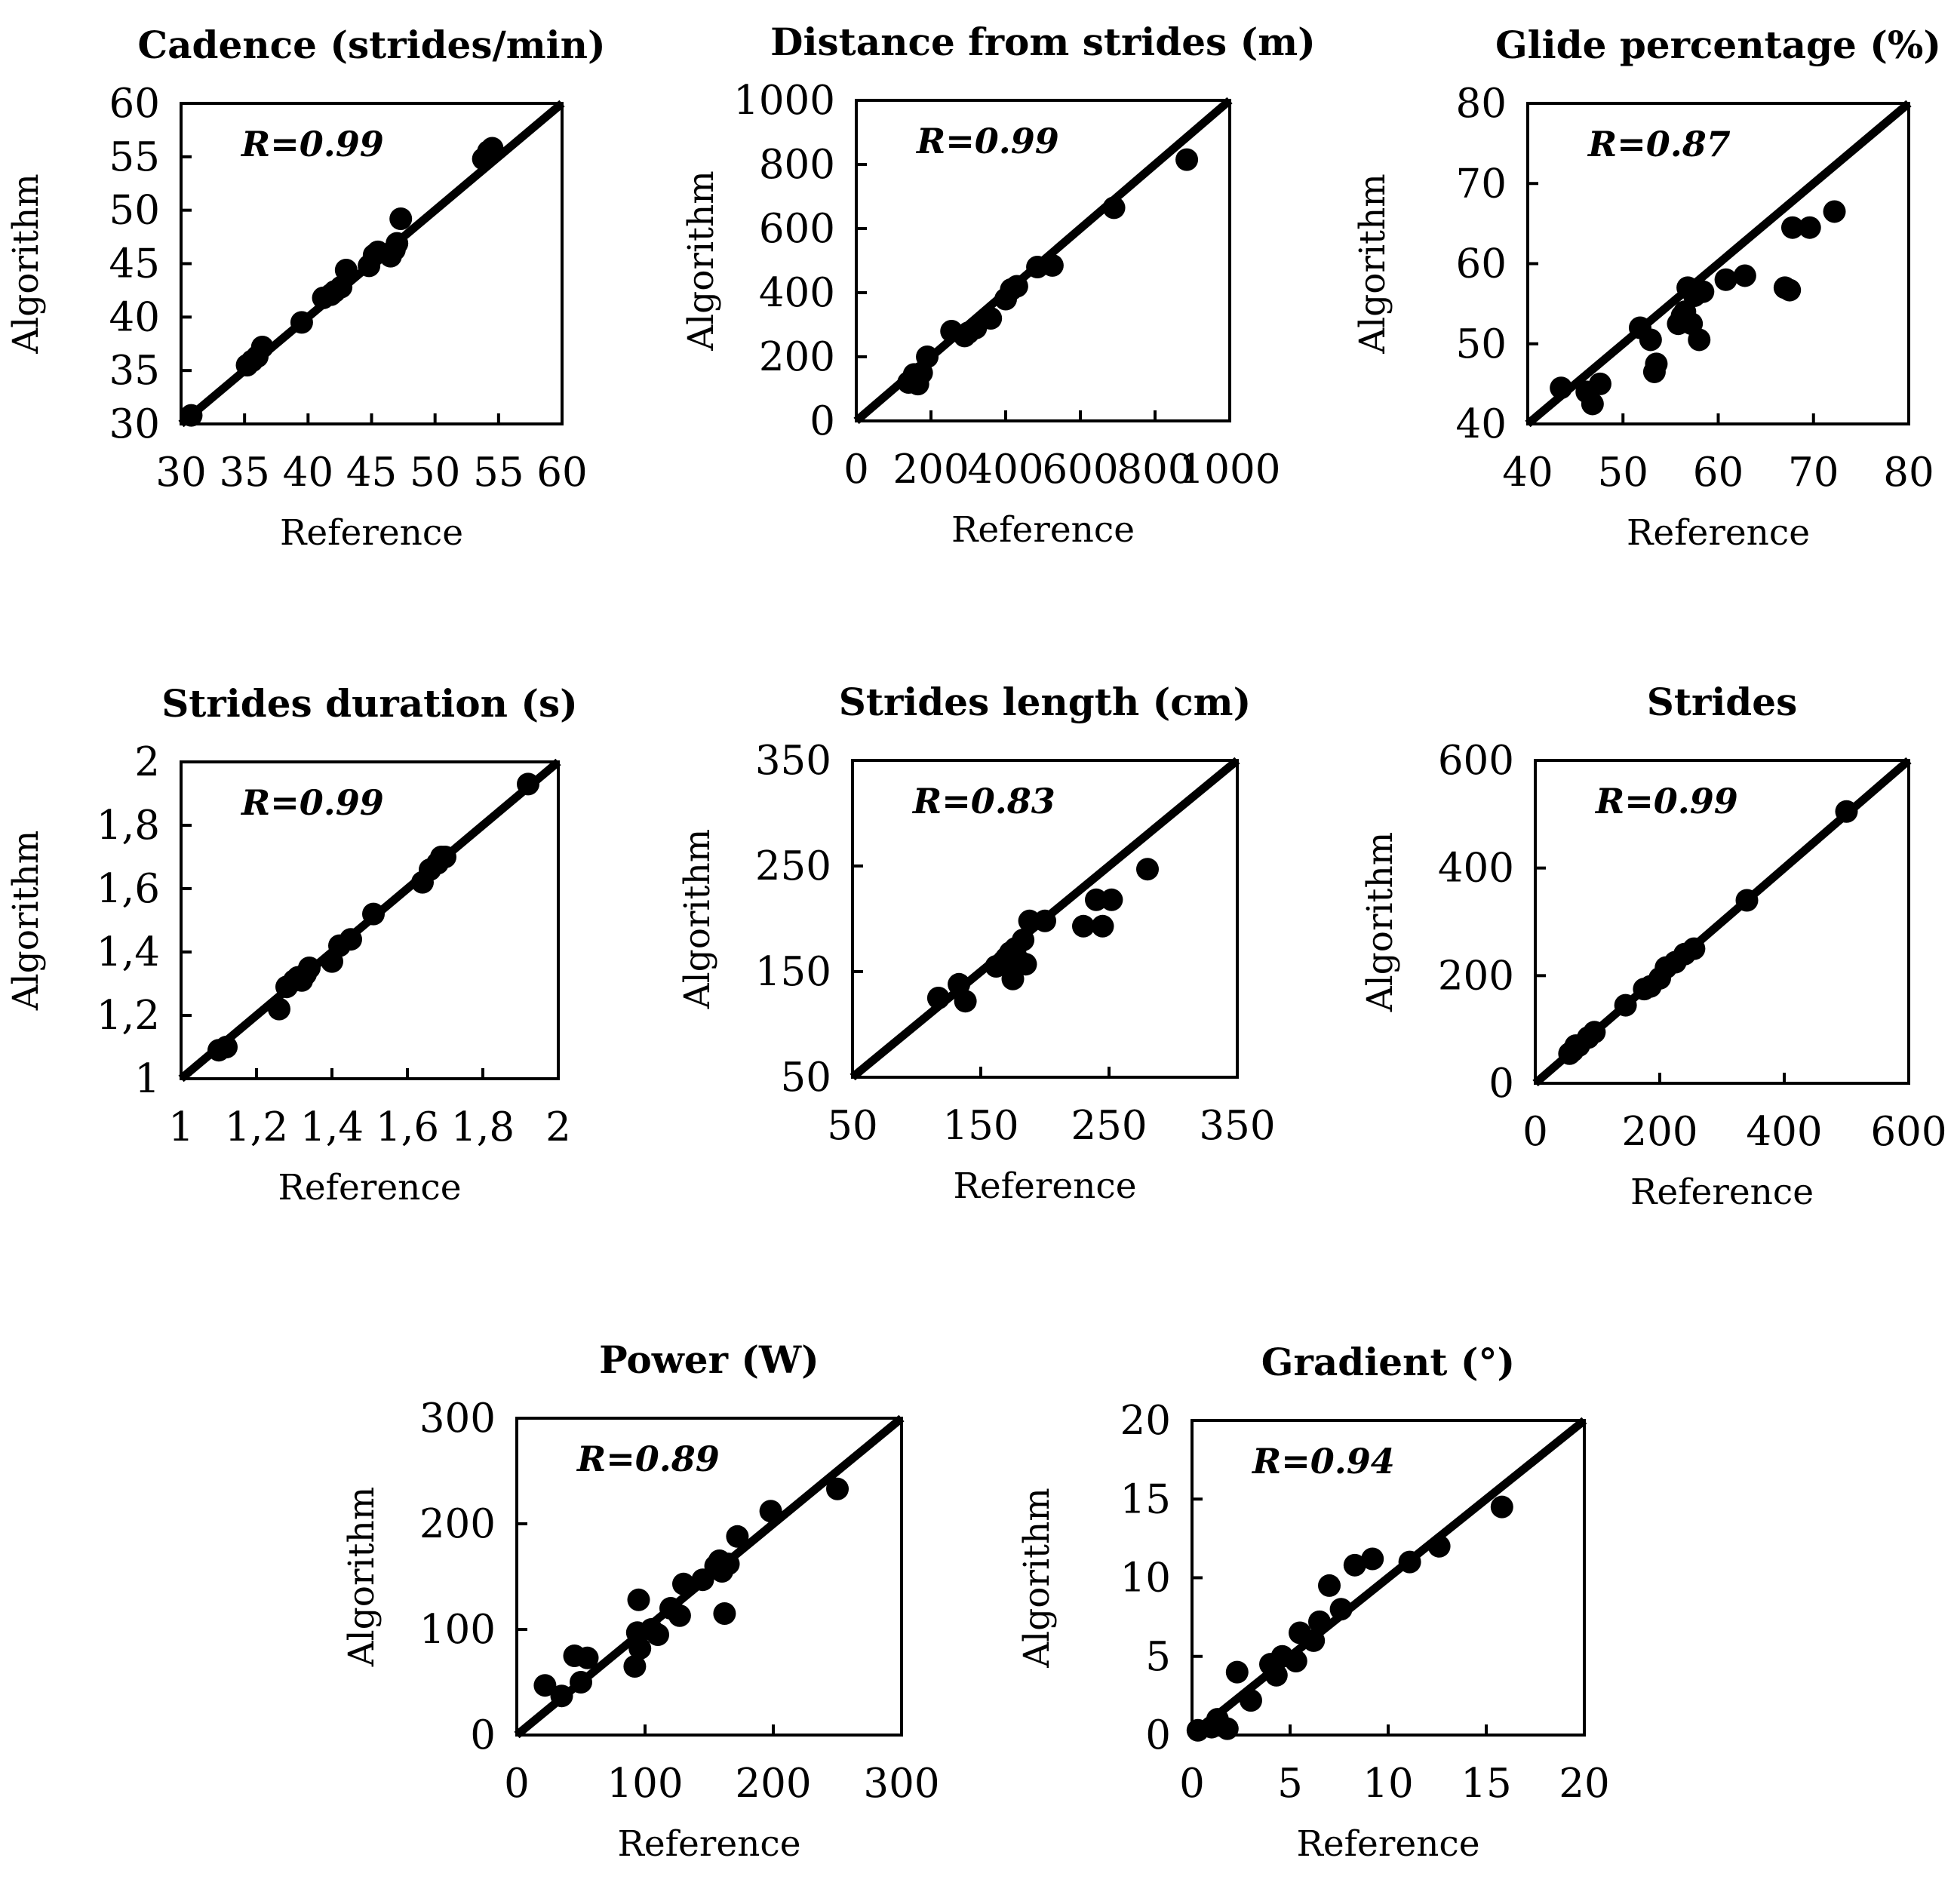  Describe the element at coordinates (1155, 470) in the screenshot. I see `x-tick-label: 800` at that location.